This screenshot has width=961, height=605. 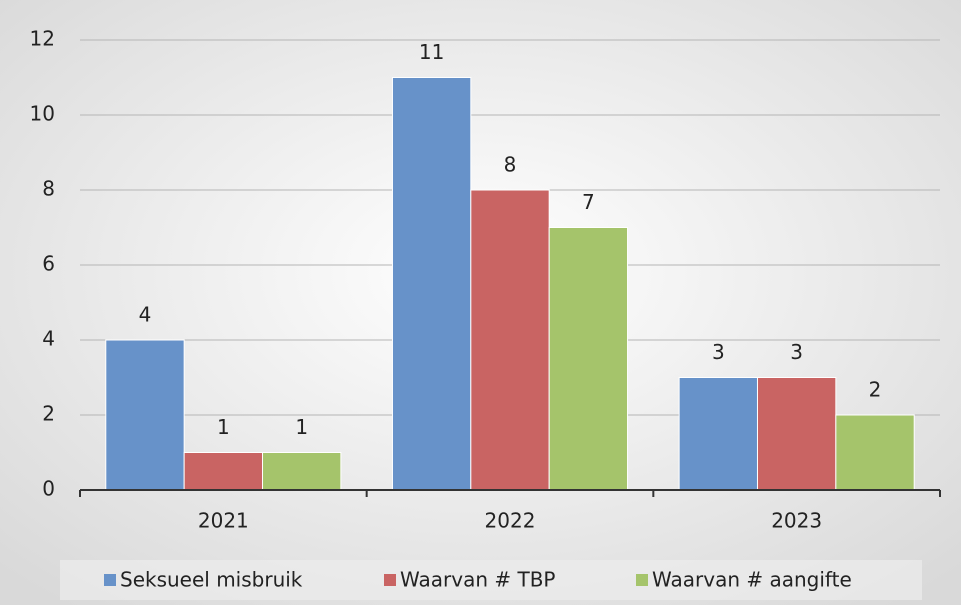 I want to click on x-tick-label: 2022, so click(x=510, y=521).